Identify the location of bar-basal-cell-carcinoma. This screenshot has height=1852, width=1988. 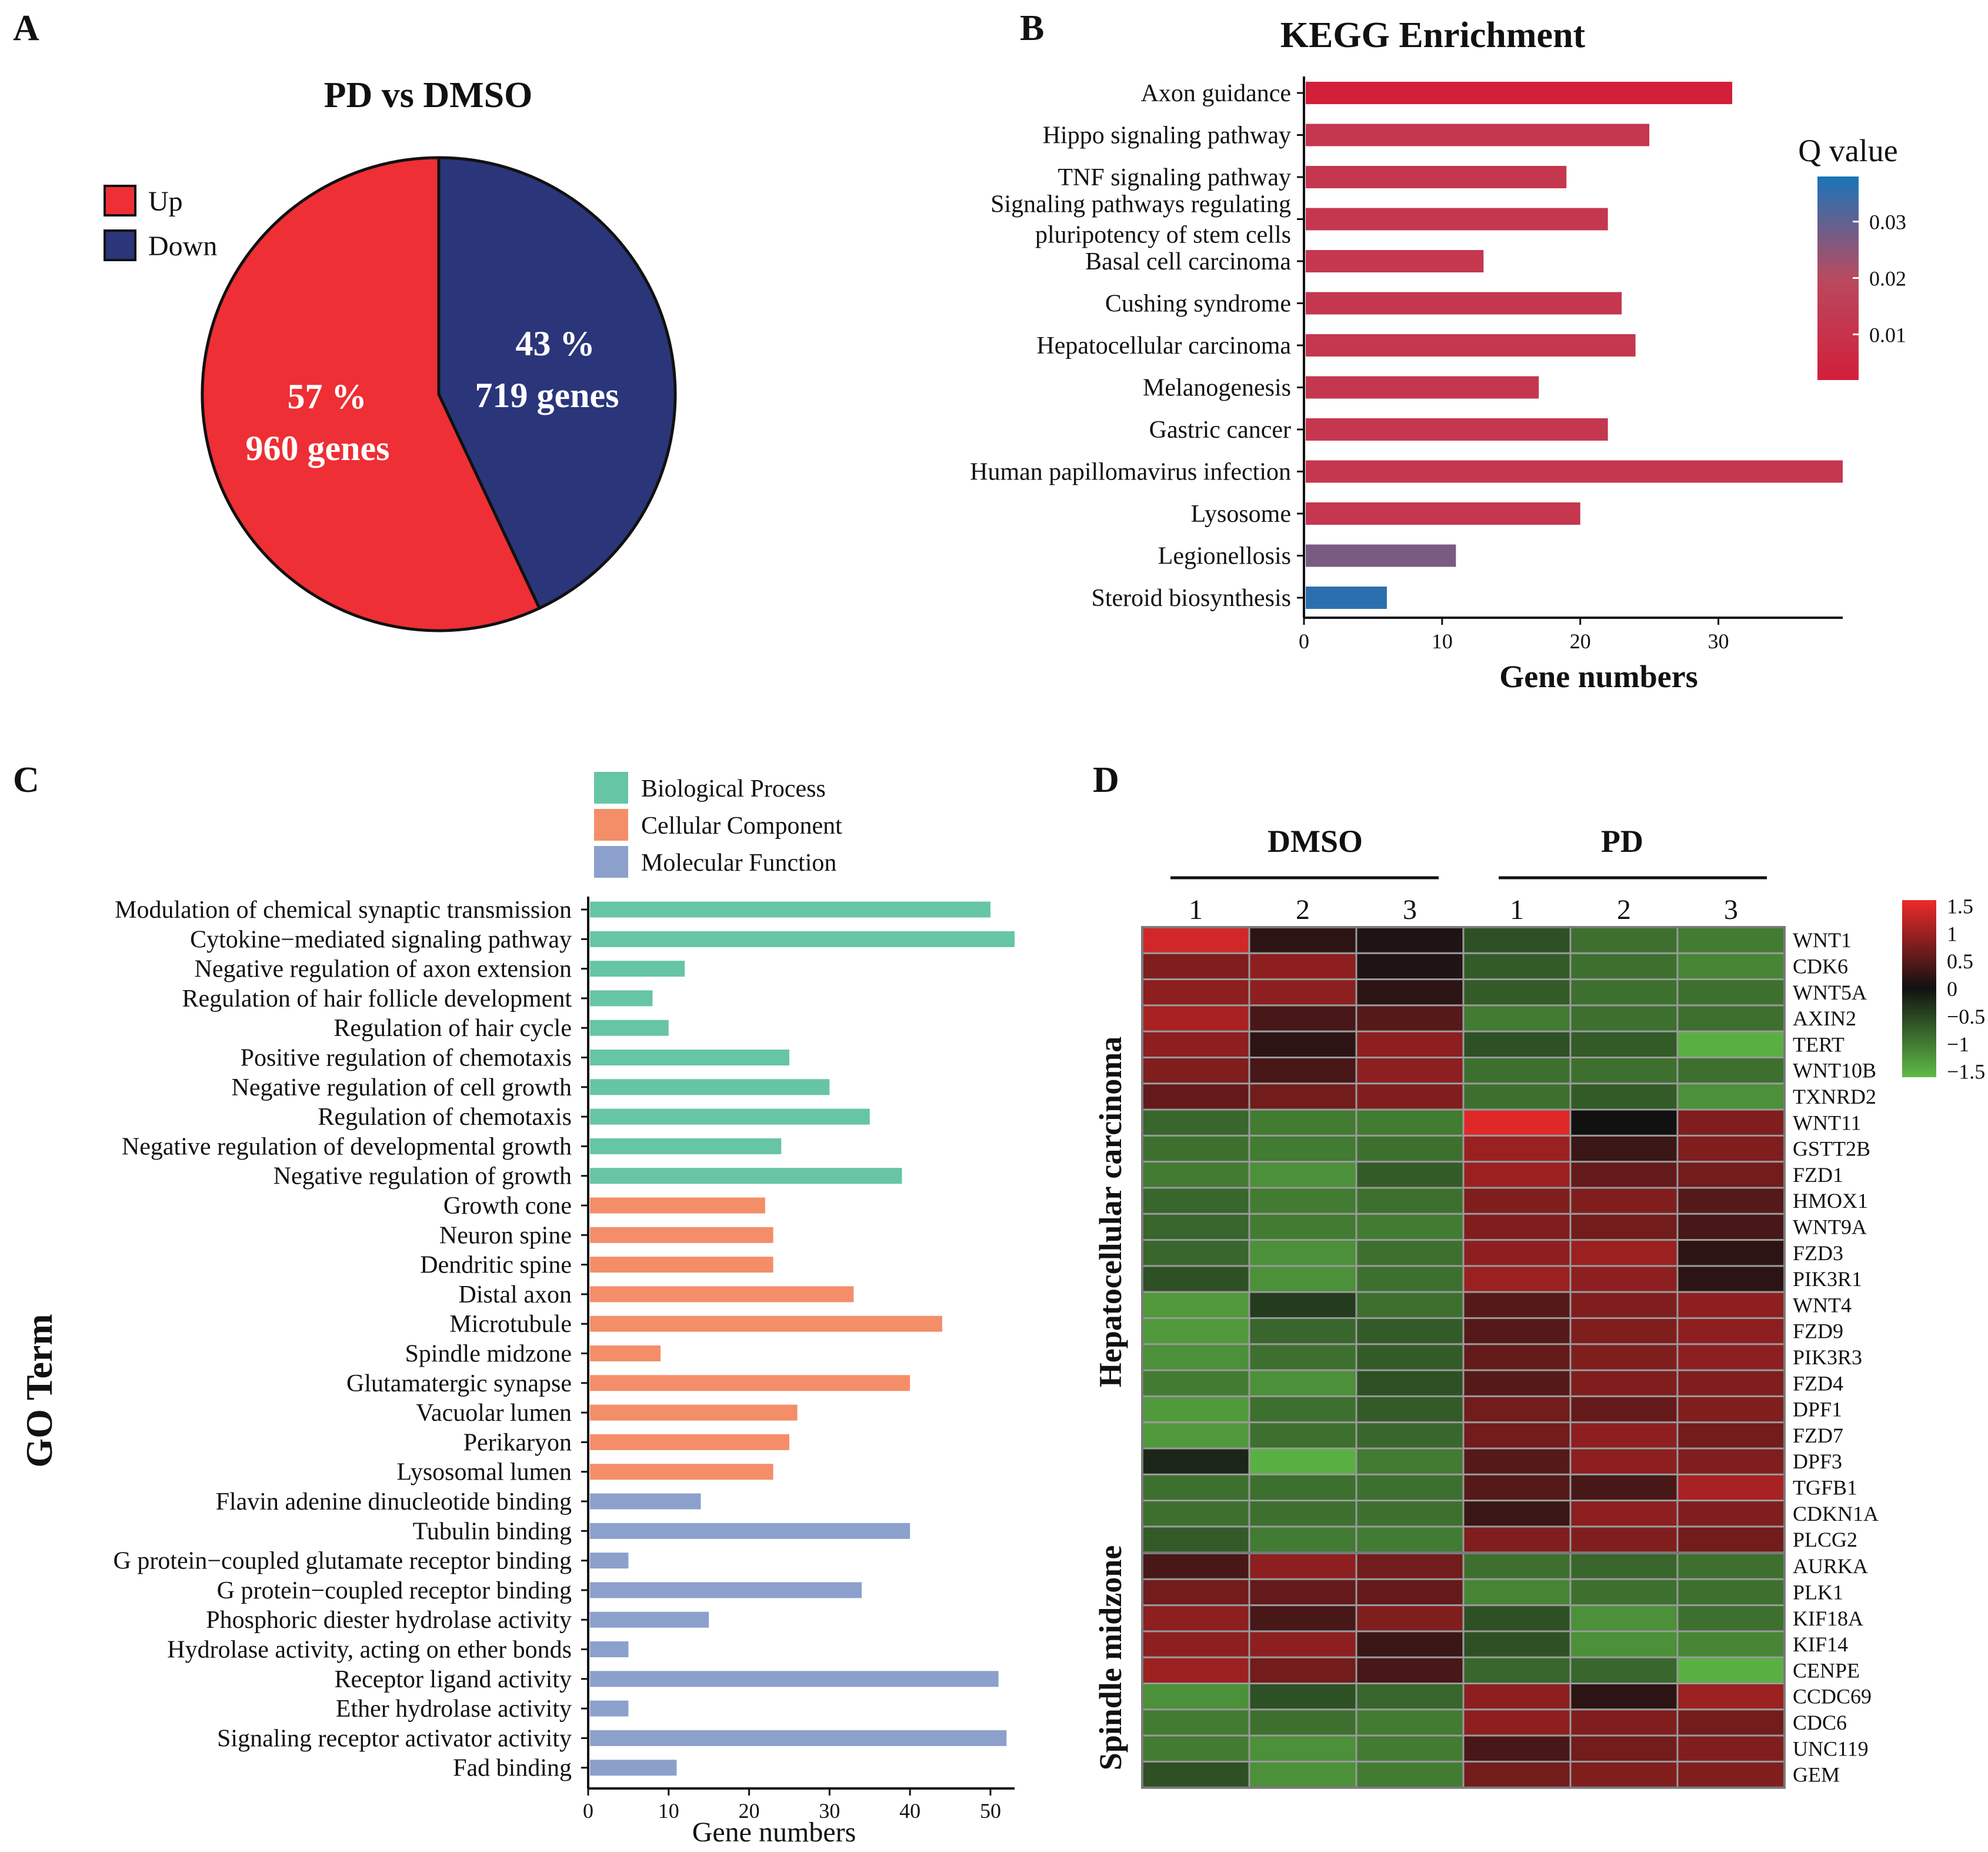
(1395, 261).